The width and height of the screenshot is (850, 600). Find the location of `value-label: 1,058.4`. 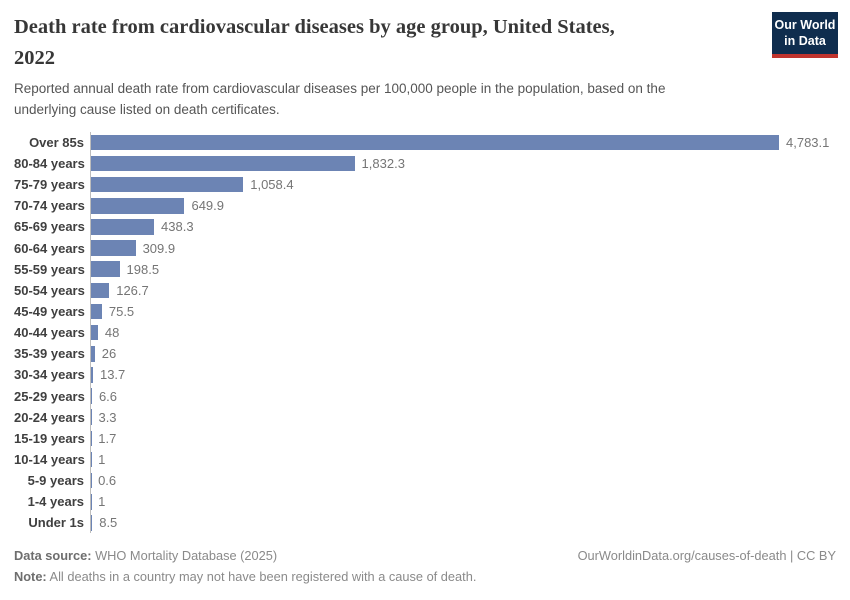

value-label: 1,058.4 is located at coordinates (272, 185).